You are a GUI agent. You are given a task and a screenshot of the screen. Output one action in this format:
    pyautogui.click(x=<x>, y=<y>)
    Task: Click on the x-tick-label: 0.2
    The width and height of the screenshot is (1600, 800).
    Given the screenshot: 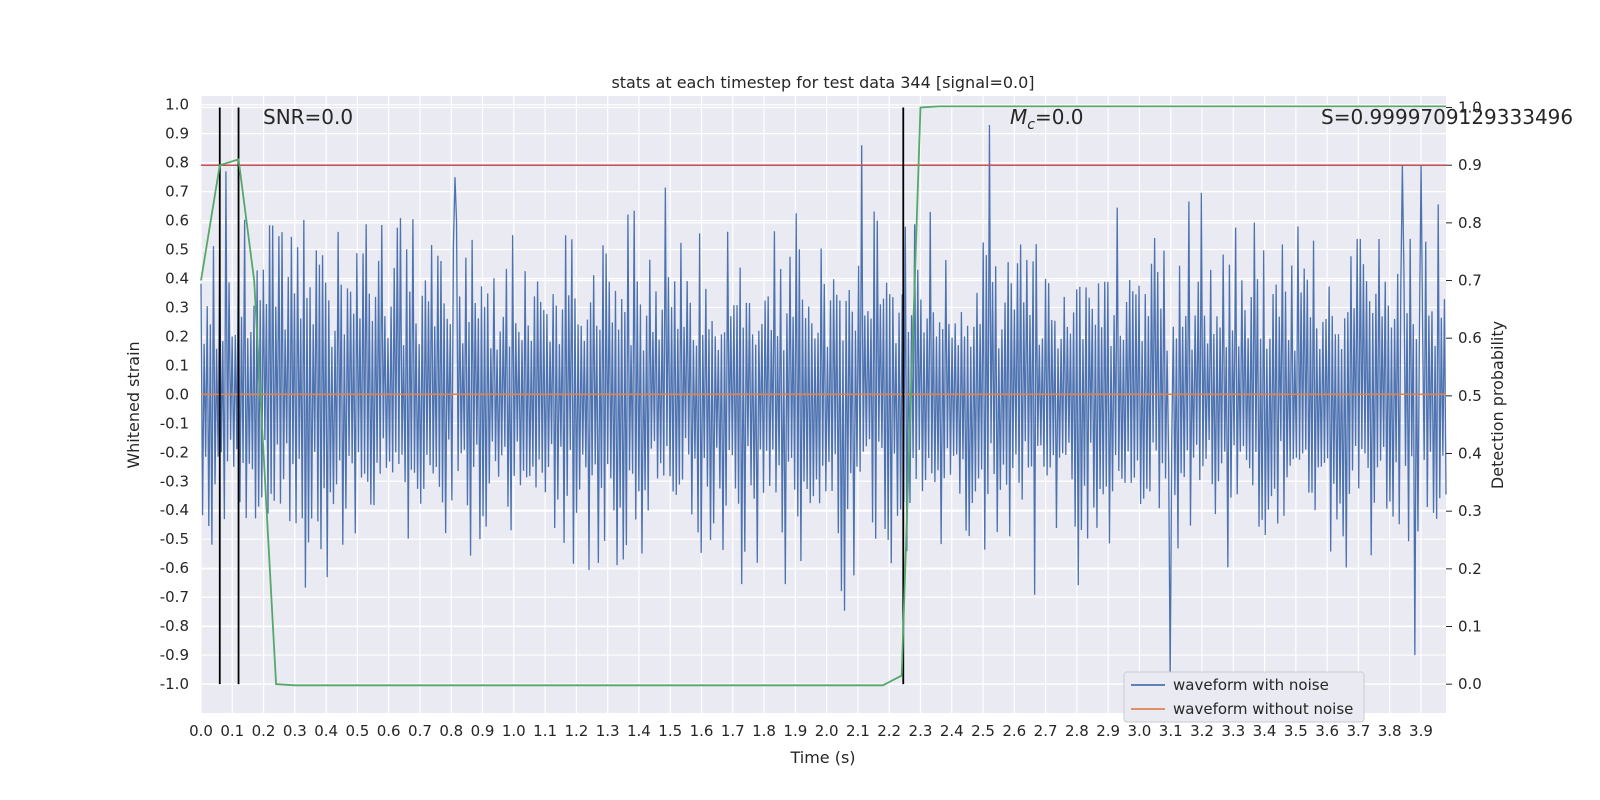 What is the action you would take?
    pyautogui.click(x=264, y=731)
    